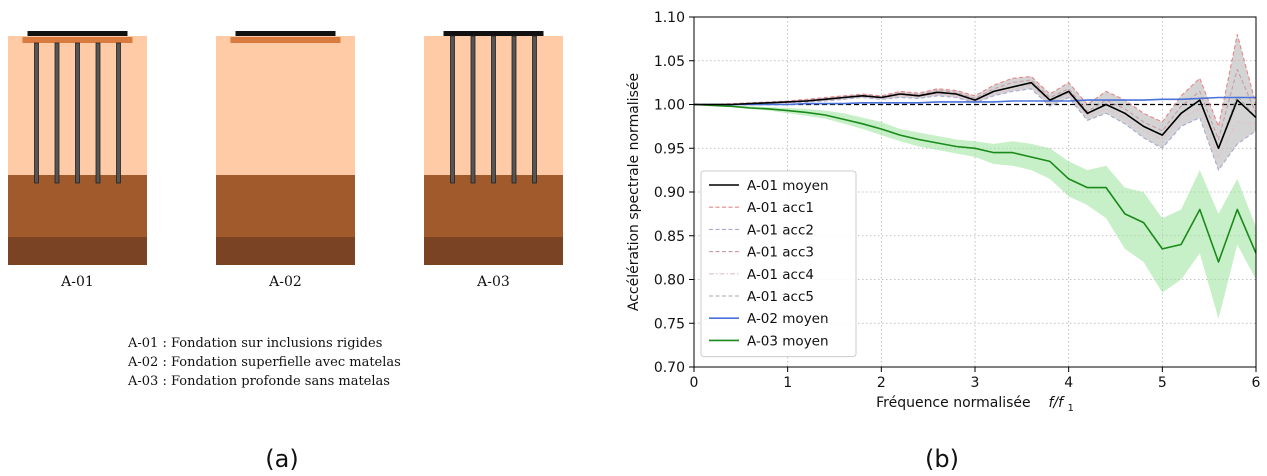 The height and width of the screenshot is (476, 1267). I want to click on legend-entry-label: A-01 acc4, so click(780, 275).